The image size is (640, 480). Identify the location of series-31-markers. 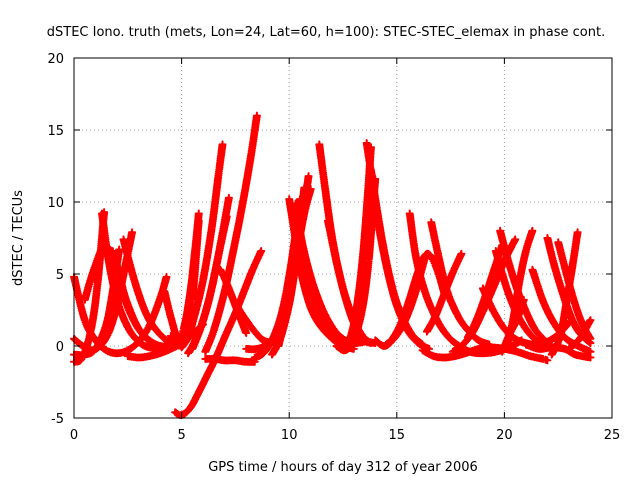
(397, 257).